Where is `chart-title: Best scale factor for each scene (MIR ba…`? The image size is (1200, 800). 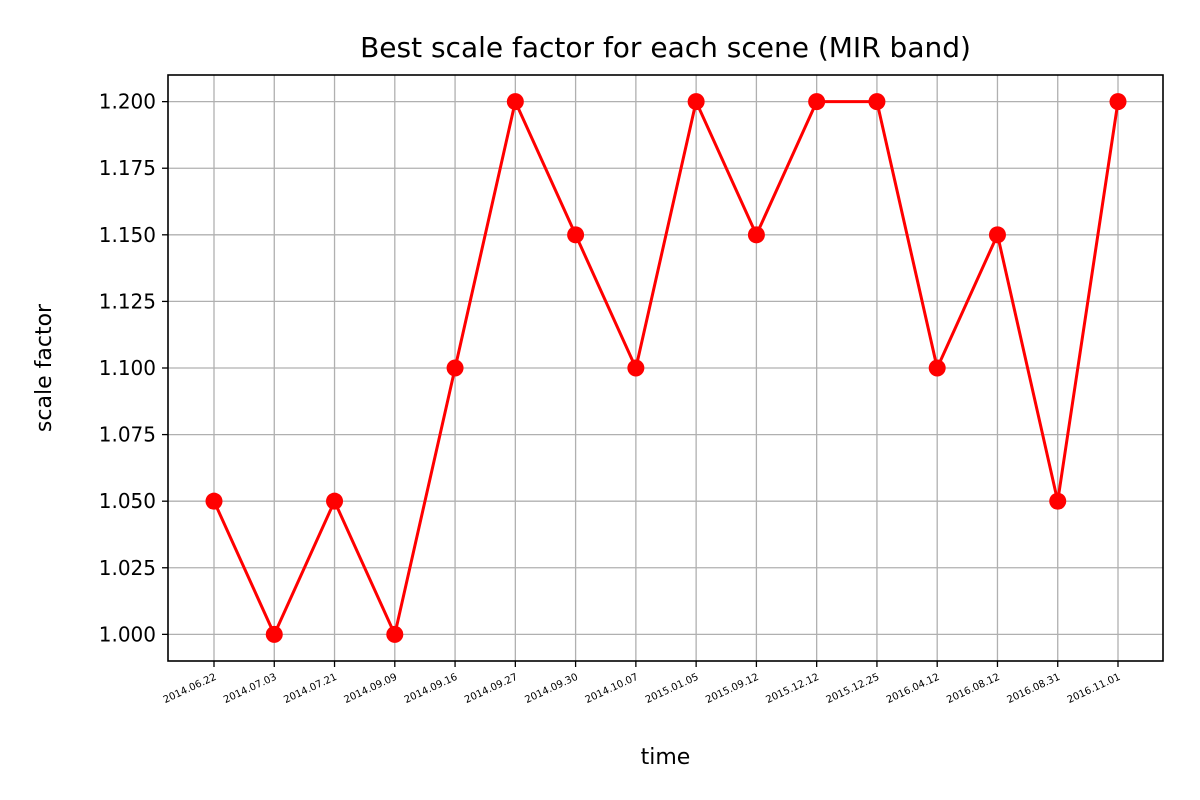
chart-title: Best scale factor for each scene (MIR ba… is located at coordinates (665, 47).